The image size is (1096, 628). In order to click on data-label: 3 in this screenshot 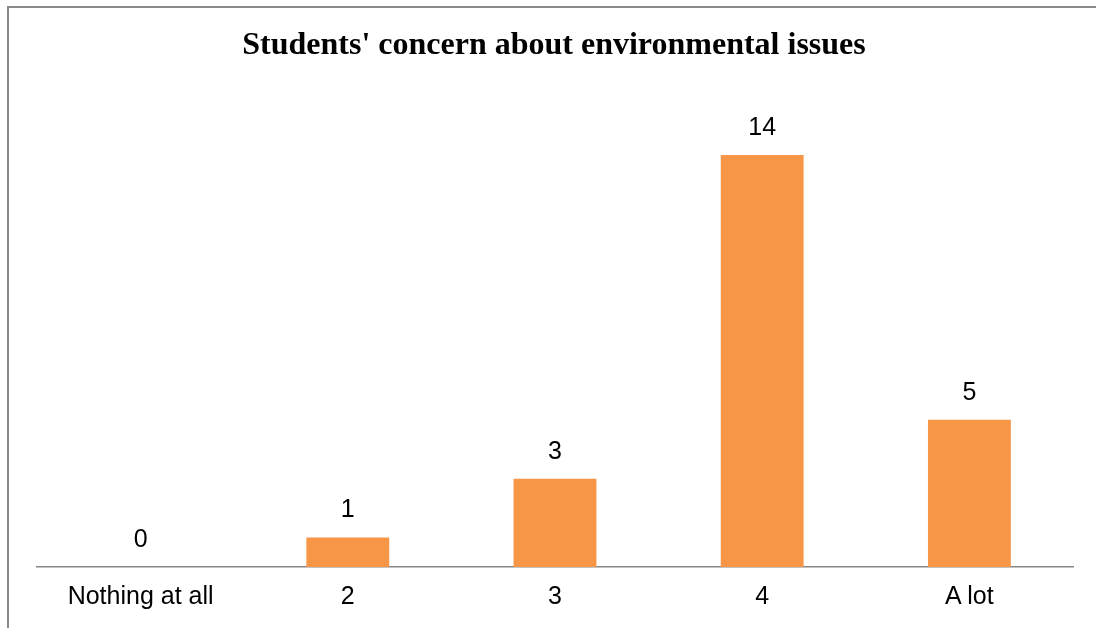, I will do `click(555, 449)`.